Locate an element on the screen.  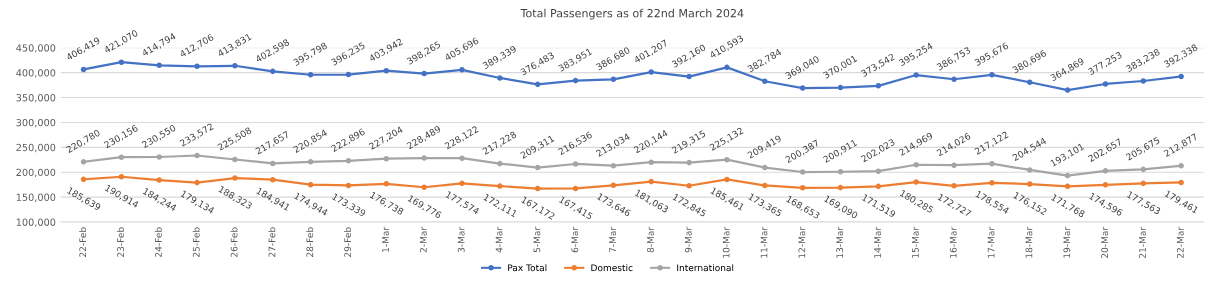
x-tick-label: 12-Mar is located at coordinates (802, 242).